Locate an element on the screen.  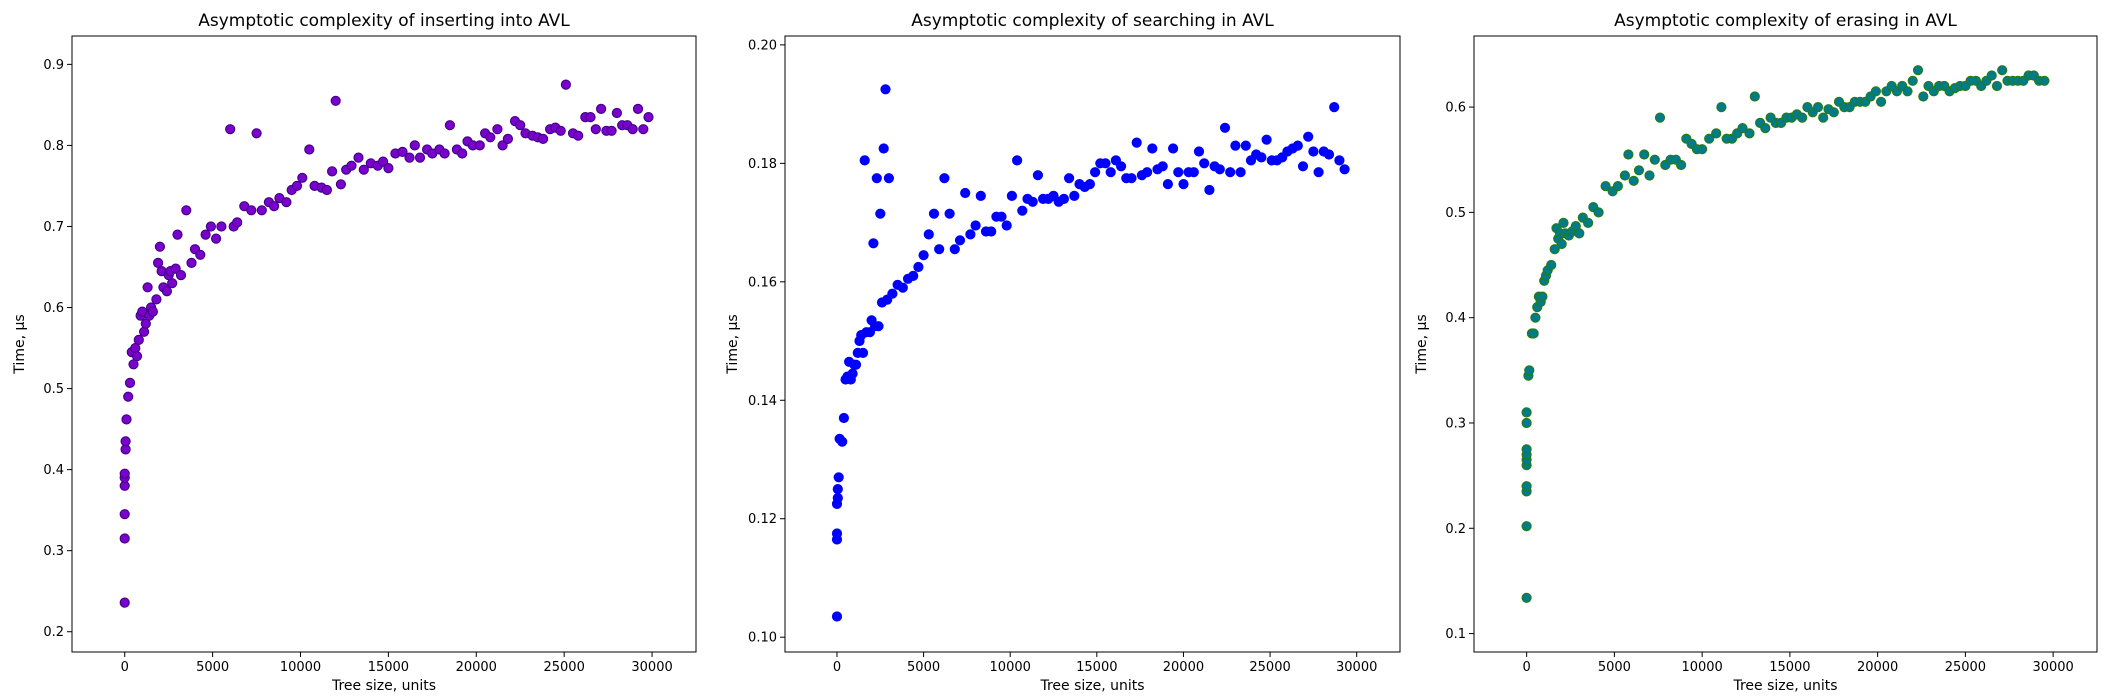
x-tick-label-insert: 10000 is located at coordinates (300, 667).